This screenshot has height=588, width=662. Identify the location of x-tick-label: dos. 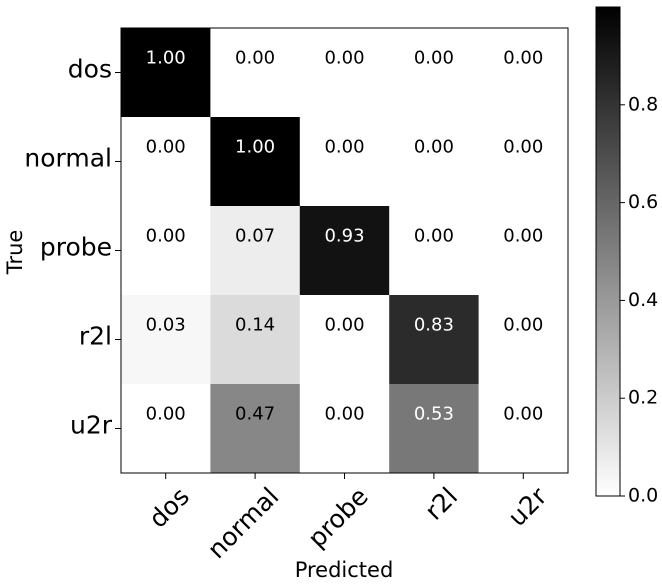
(169, 508).